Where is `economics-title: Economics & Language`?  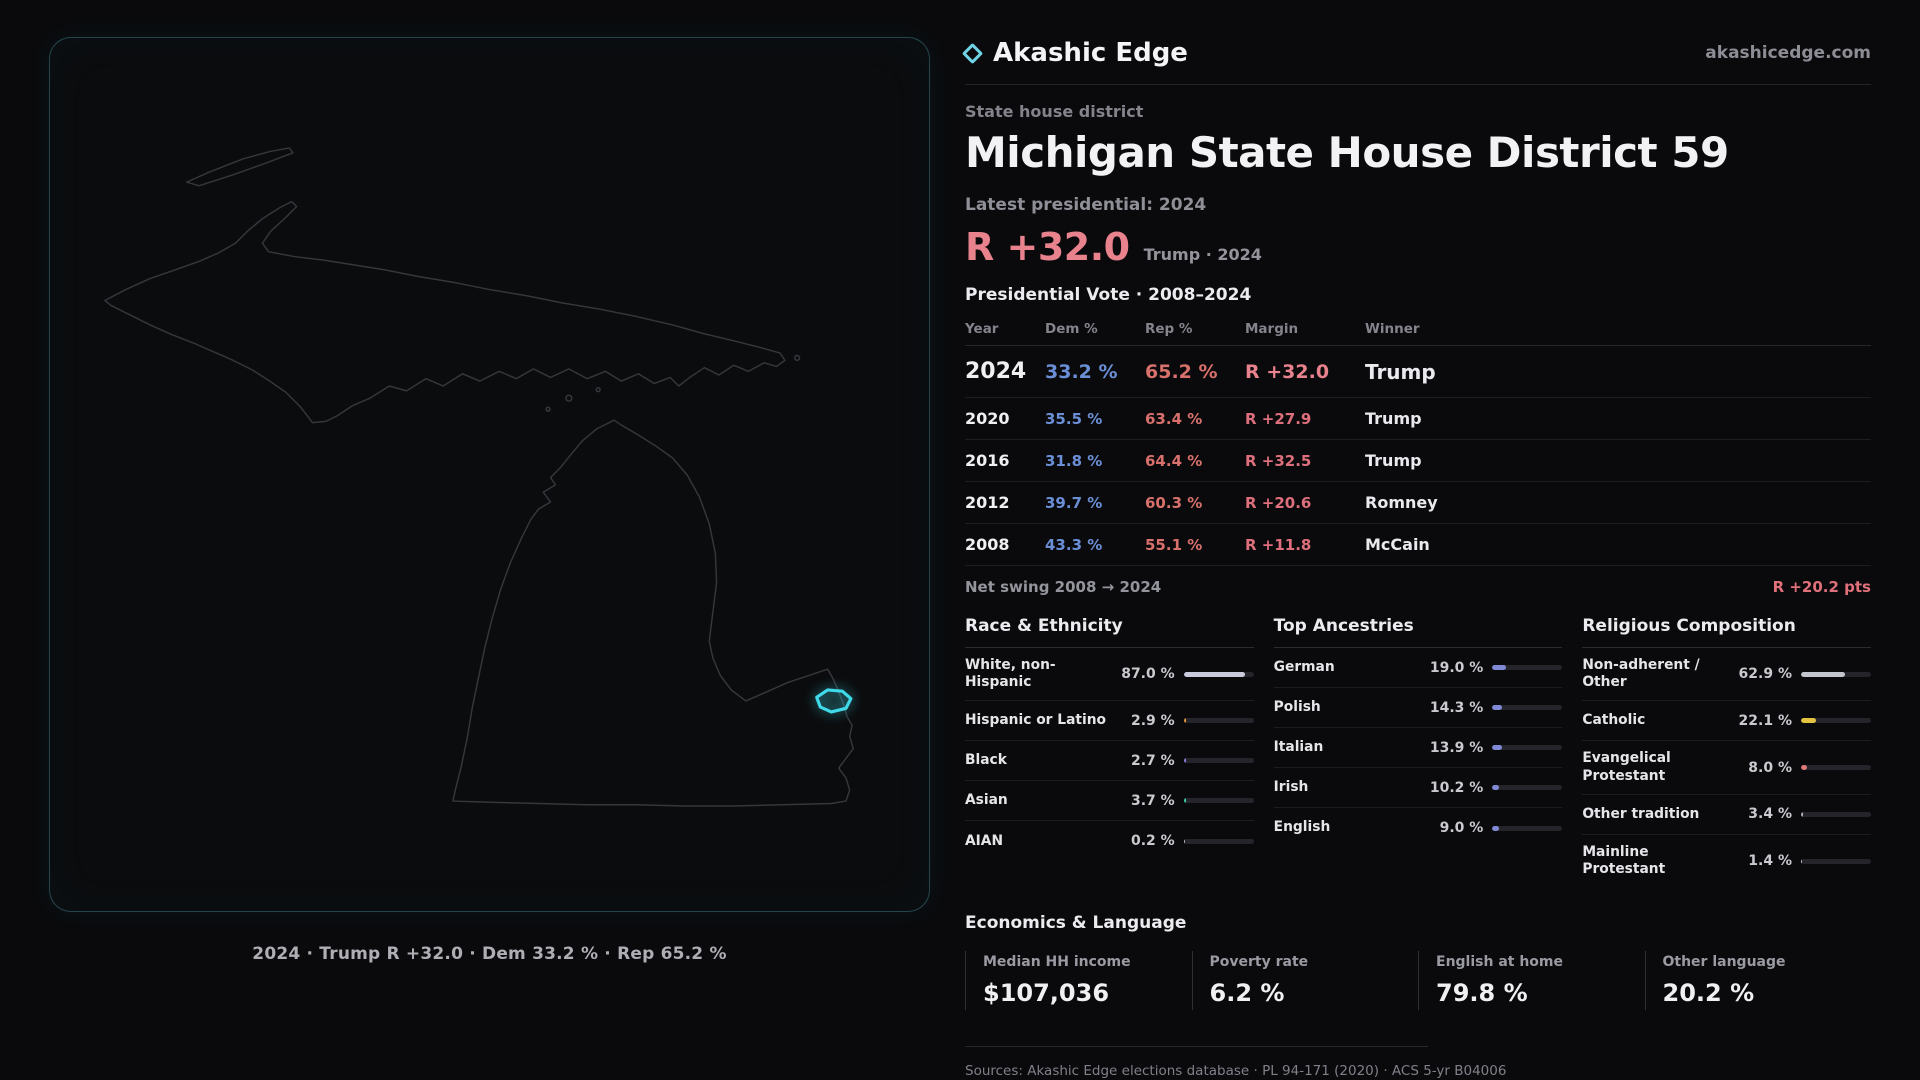 economics-title: Economics & Language is located at coordinates (1076, 923).